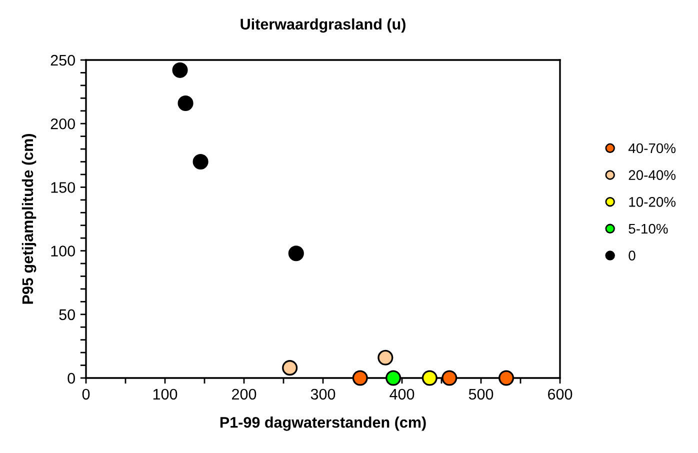 The height and width of the screenshot is (453, 698). What do you see at coordinates (71, 378) in the screenshot?
I see `y-tick-label: 0` at bounding box center [71, 378].